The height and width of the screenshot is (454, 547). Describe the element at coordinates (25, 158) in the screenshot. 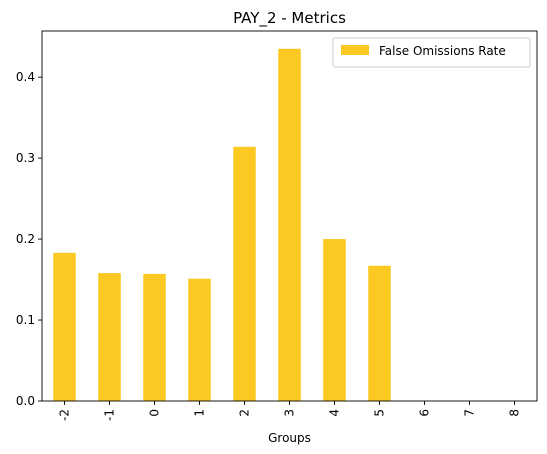

I see `y-tick-label: 0.3` at that location.